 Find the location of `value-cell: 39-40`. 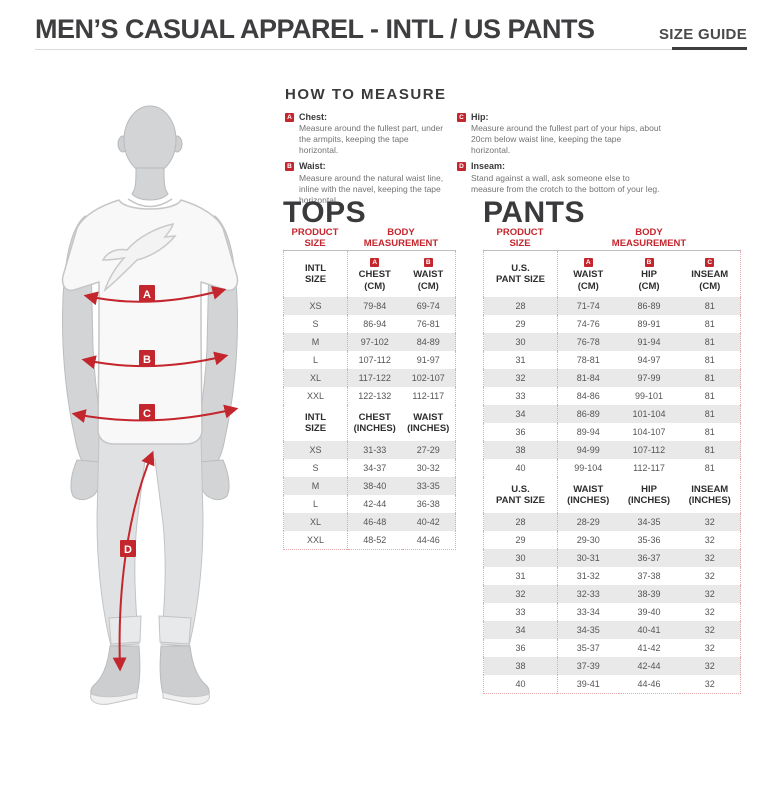

value-cell: 39-40 is located at coordinates (649, 612).